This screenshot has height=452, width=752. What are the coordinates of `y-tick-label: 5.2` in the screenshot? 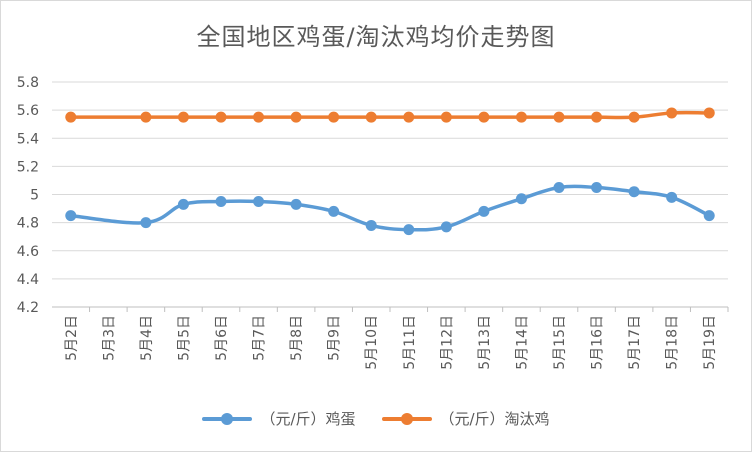 It's located at (28, 167).